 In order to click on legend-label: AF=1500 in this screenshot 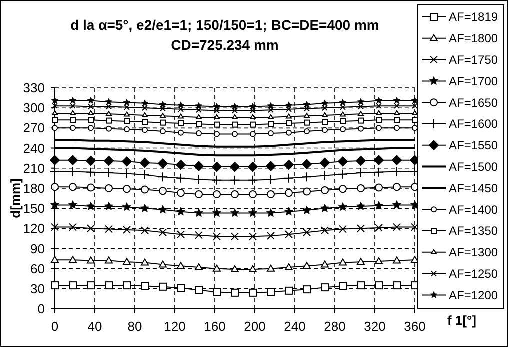, I will do `click(473, 167)`.